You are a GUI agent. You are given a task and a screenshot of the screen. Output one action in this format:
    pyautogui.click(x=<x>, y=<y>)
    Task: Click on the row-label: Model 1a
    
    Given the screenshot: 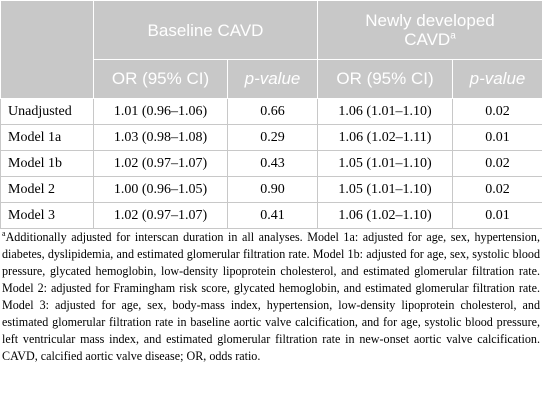 What is the action you would take?
    pyautogui.click(x=47, y=137)
    